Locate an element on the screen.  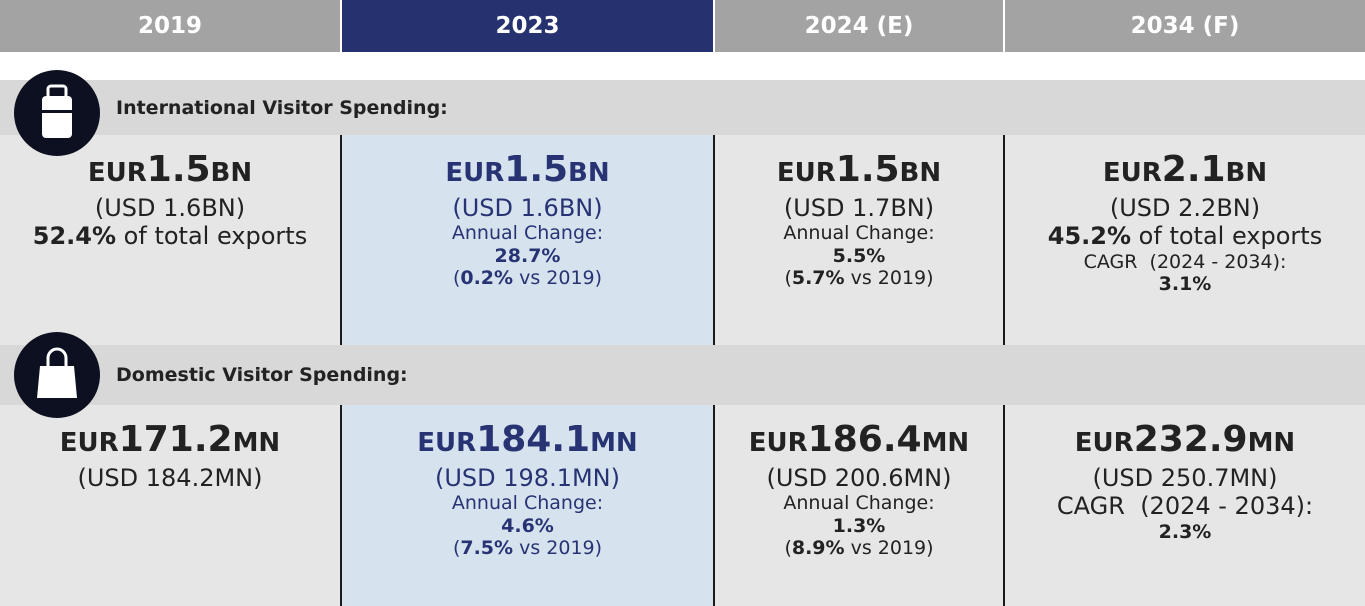
bag-icon is located at coordinates (57, 375).